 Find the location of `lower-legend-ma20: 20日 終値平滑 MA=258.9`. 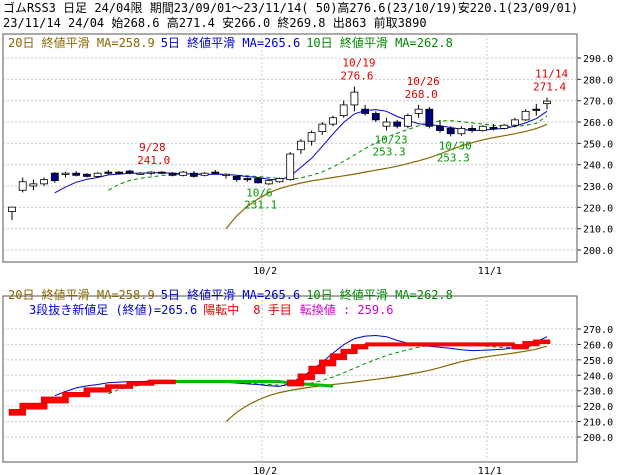

lower-legend-ma20: 20日 終値平滑 MA=258.9 is located at coordinates (81, 294).